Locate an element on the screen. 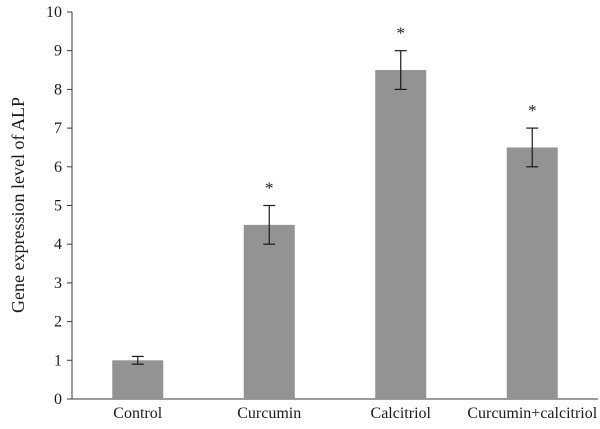 The image size is (600, 429). bar-control is located at coordinates (138, 379).